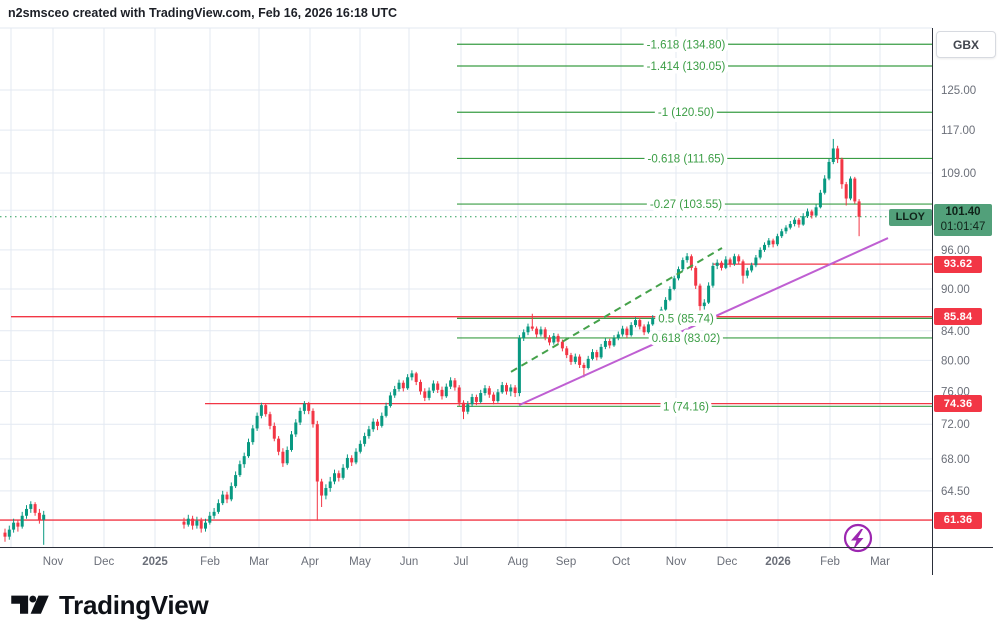 The image size is (1005, 635). I want to click on svg-text: 125.00, so click(958, 91).